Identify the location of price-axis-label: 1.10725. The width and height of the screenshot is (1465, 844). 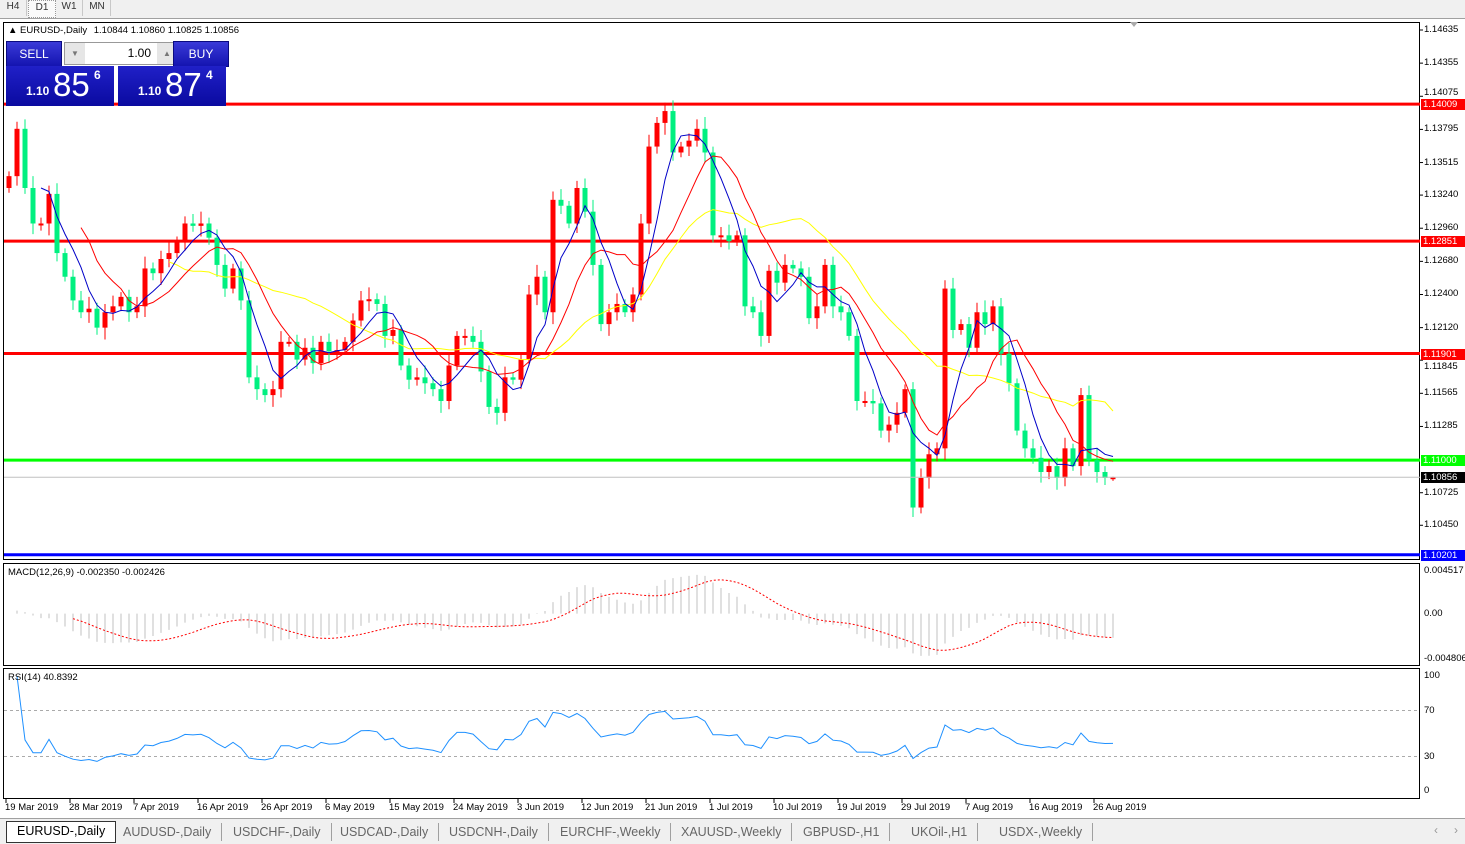
(1441, 492).